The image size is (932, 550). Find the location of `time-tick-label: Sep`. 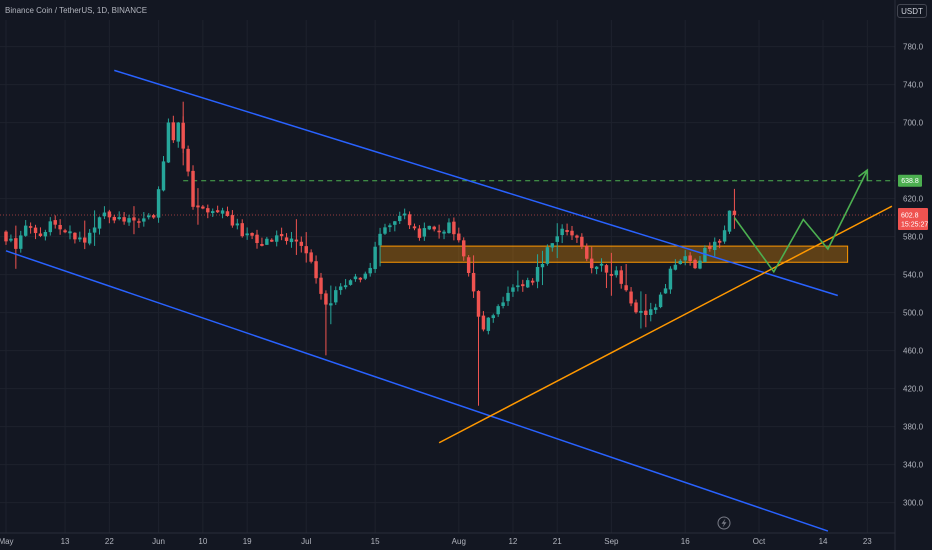

time-tick-label: Sep is located at coordinates (611, 541).